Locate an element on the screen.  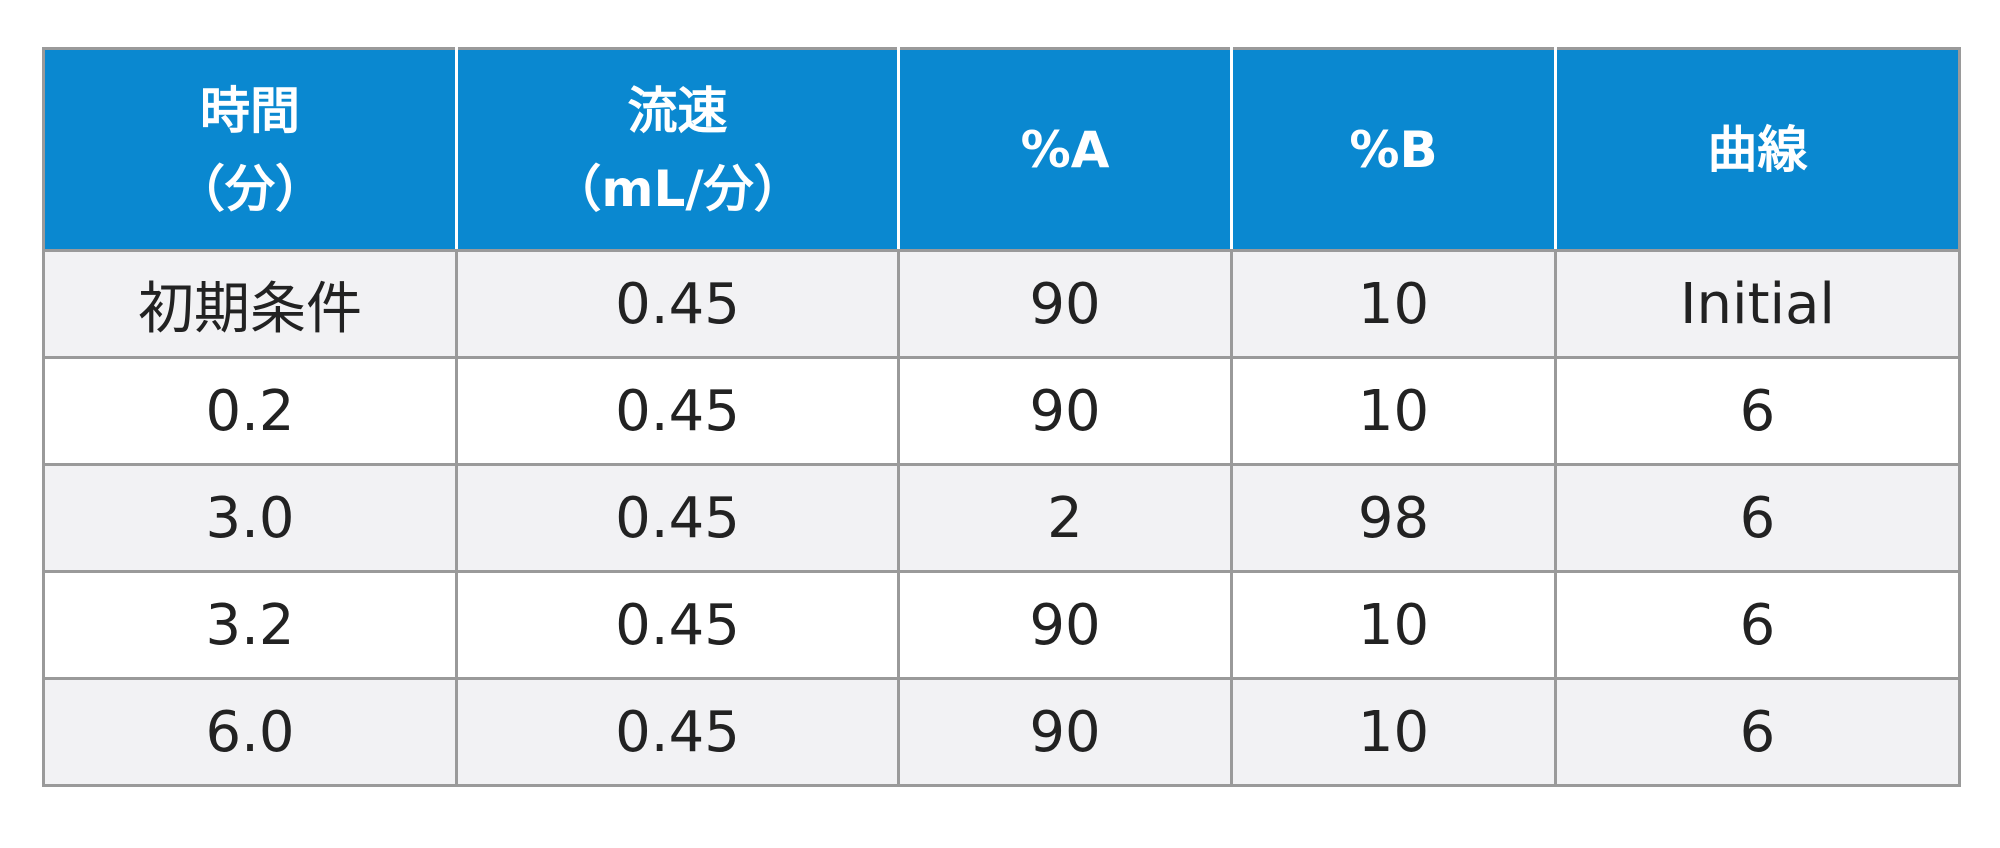
header-cell: 曲線 is located at coordinates (1757, 149).